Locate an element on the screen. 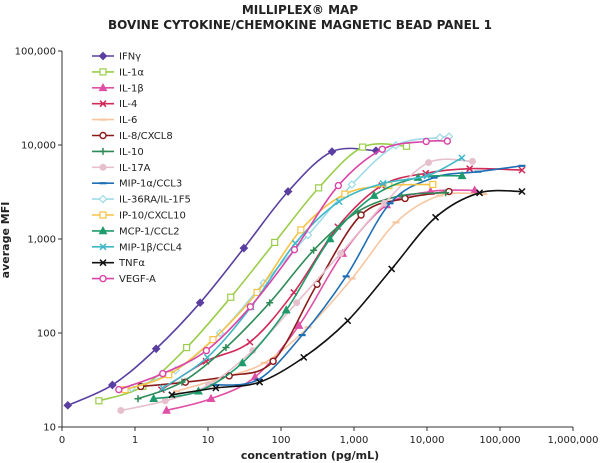  legend-item-il-8-cxcl8: IL-8/CXCL8 is located at coordinates (132, 136).